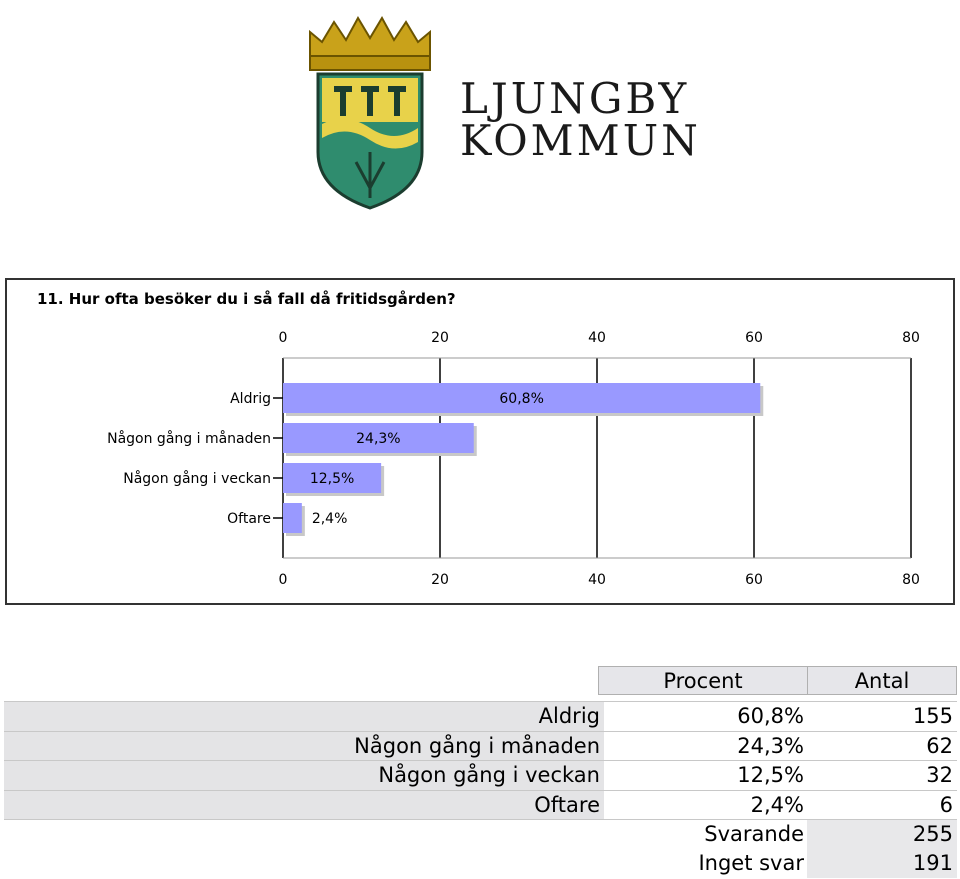 Image resolution: width=960 pixels, height=879 pixels. I want to click on row-antal: 6, so click(946, 804).